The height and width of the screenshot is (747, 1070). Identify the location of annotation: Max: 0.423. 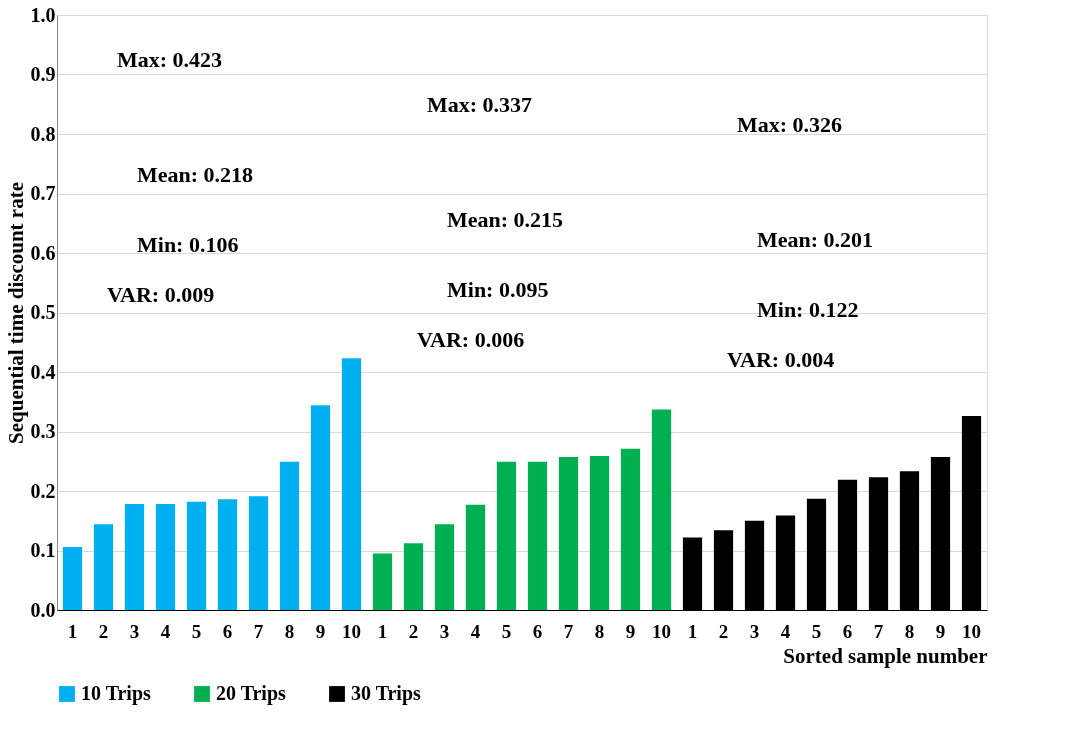
(170, 59).